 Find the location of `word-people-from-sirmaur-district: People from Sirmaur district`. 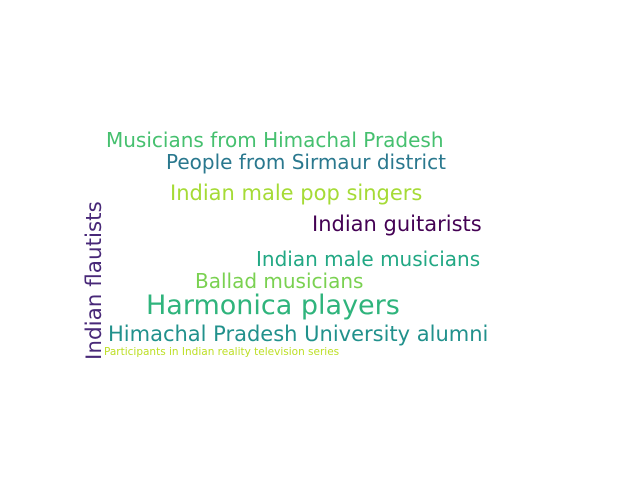

word-people-from-sirmaur-district: People from Sirmaur district is located at coordinates (306, 162).